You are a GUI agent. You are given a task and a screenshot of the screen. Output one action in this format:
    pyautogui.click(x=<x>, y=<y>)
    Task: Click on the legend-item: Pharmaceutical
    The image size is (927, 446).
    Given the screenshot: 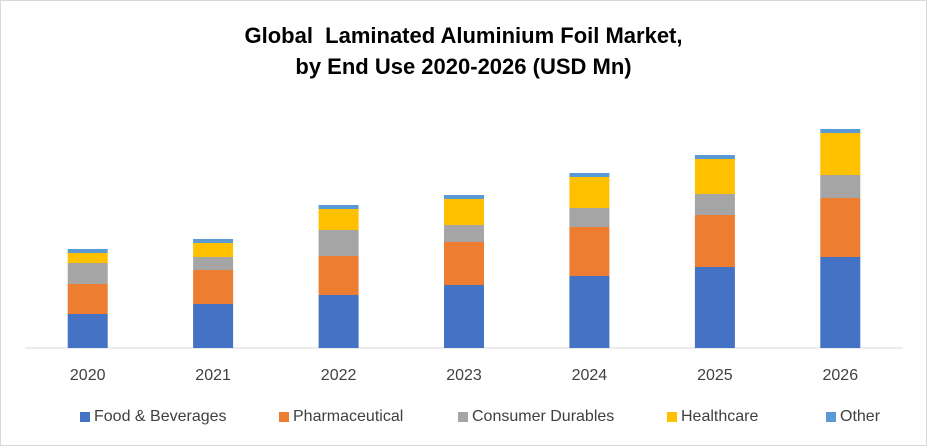 What is the action you would take?
    pyautogui.click(x=341, y=417)
    